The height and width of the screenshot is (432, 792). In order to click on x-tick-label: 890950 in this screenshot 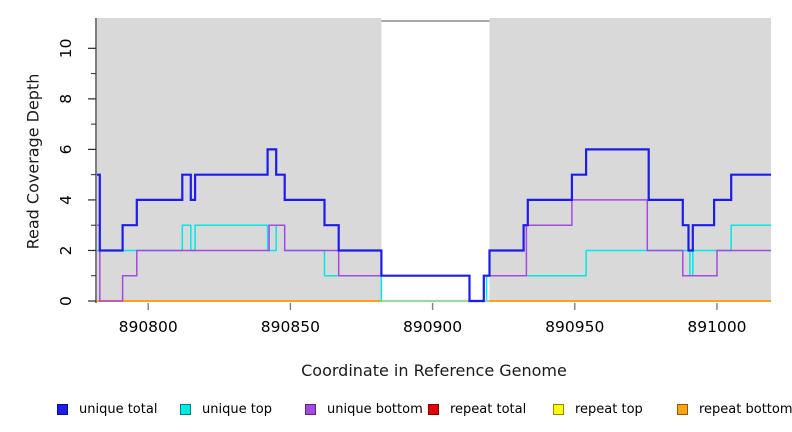, I will do `click(574, 327)`.